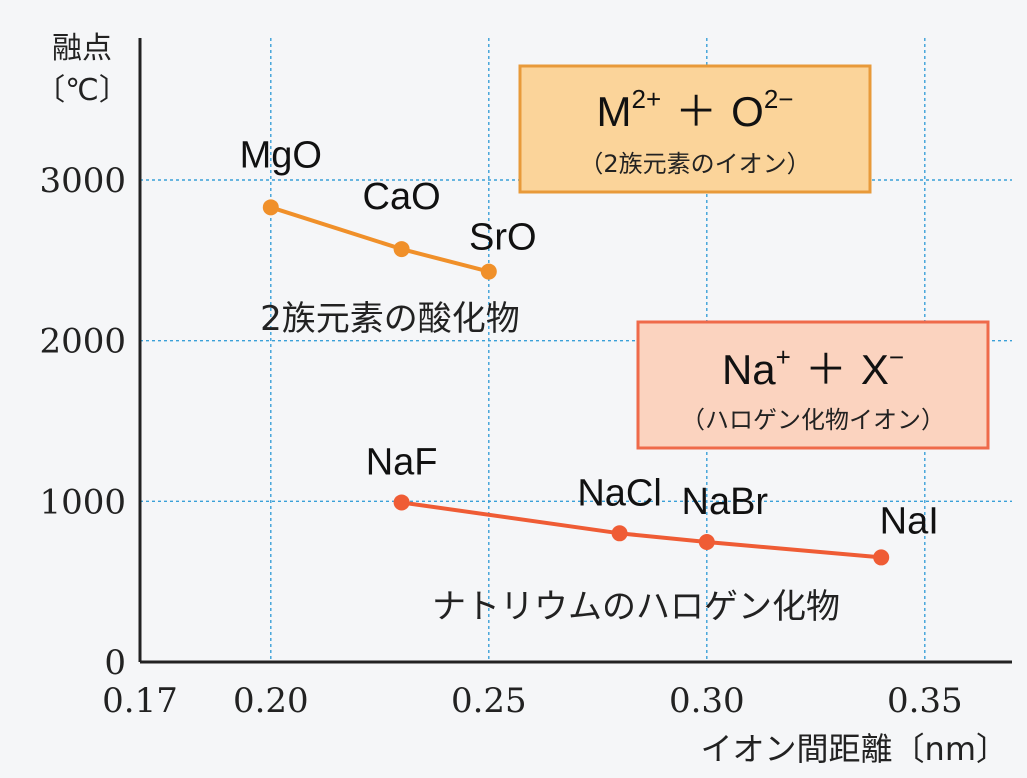  Describe the element at coordinates (402, 462) in the screenshot. I see `data-point-label: NaF` at that location.